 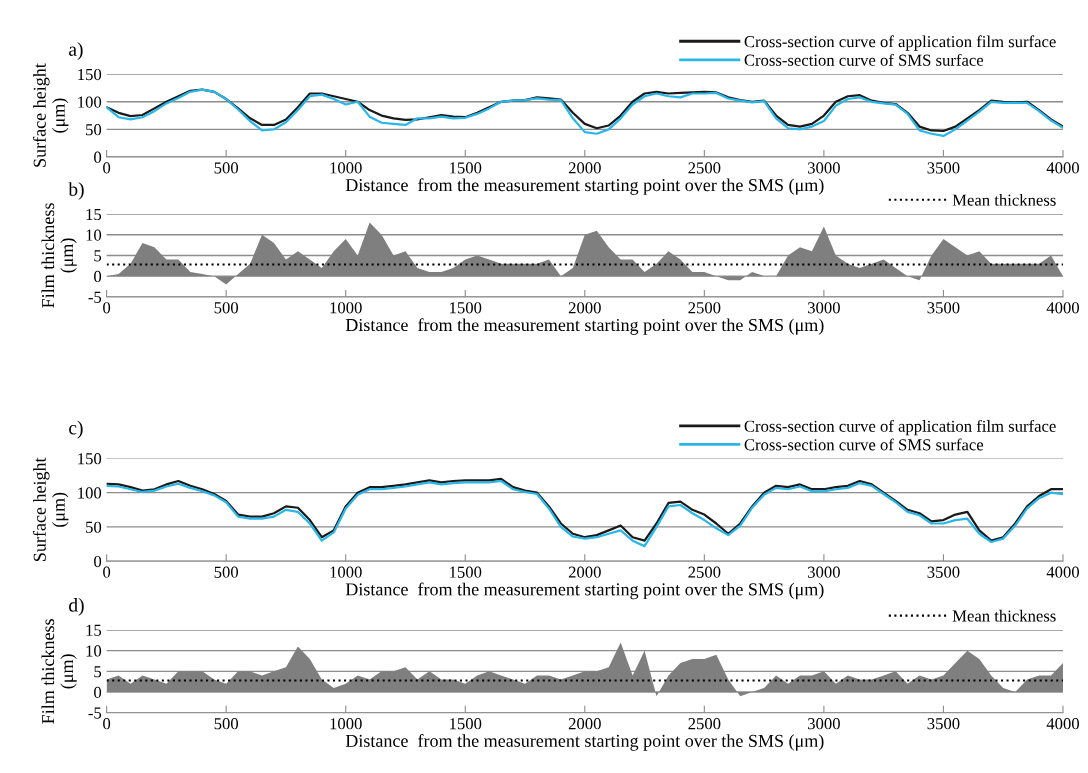 I want to click on text: a), so click(x=76, y=51).